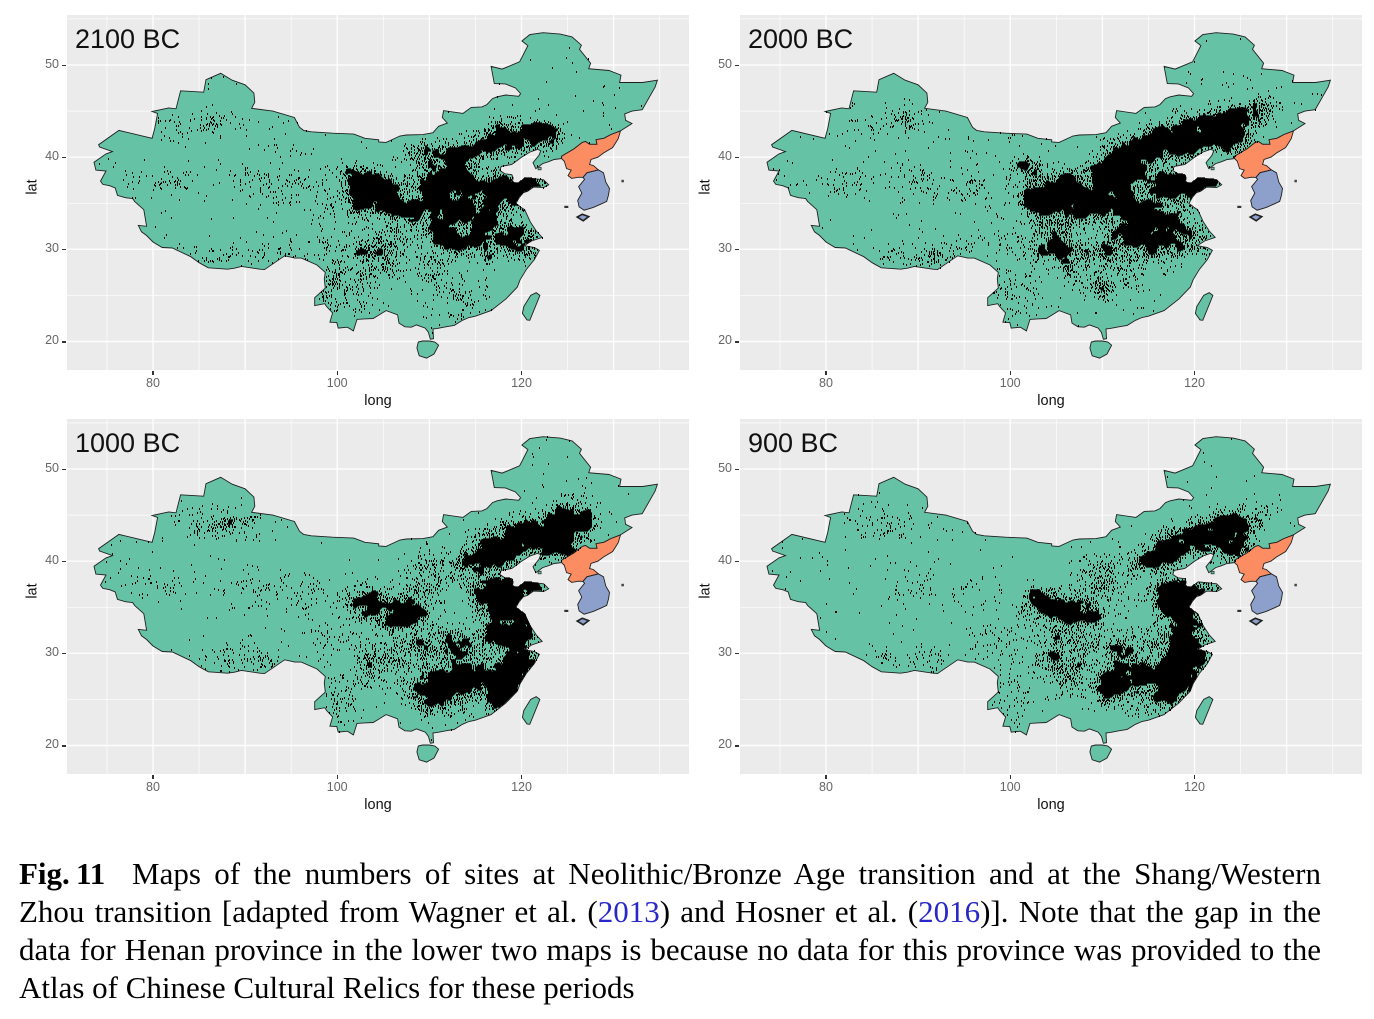  What do you see at coordinates (127, 39) in the screenshot?
I see `svg-text: 2100 BC` at bounding box center [127, 39].